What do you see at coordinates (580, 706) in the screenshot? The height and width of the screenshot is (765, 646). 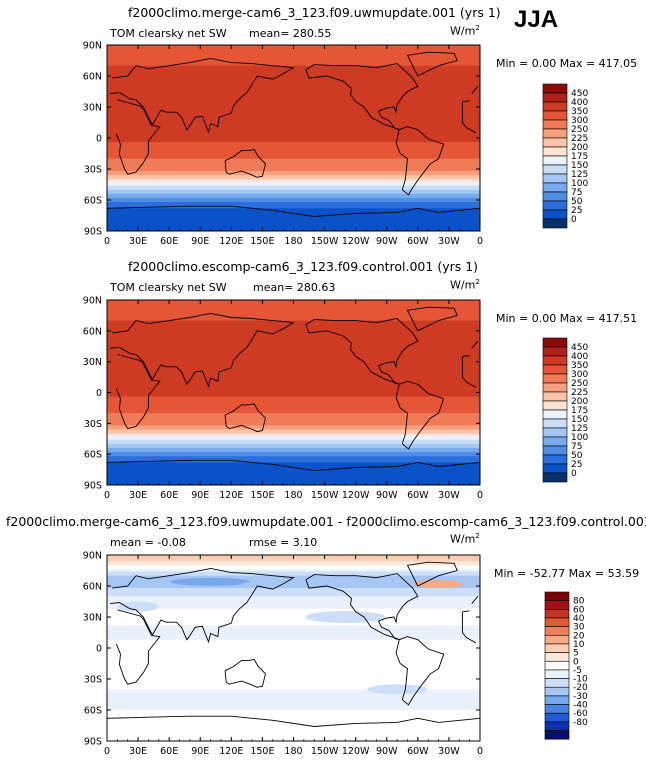 I see `colorbar-label: -40` at bounding box center [580, 706].